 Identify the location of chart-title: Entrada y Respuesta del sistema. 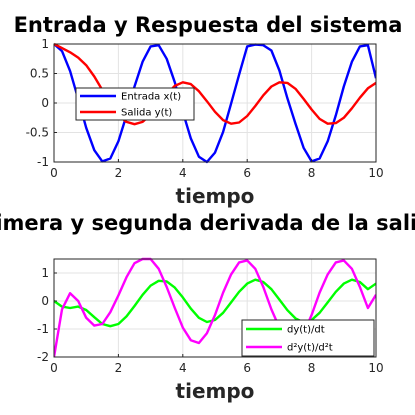
(208, 25).